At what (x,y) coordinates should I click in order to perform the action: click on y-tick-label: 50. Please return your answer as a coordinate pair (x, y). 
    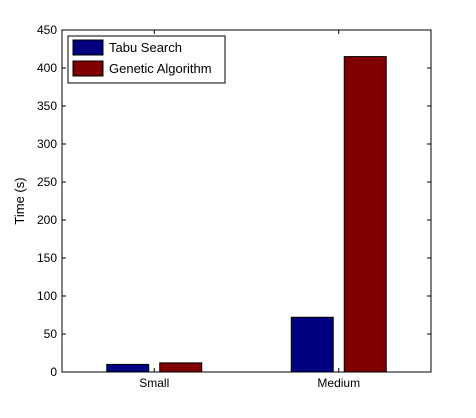
    Looking at the image, I should click on (51, 334).